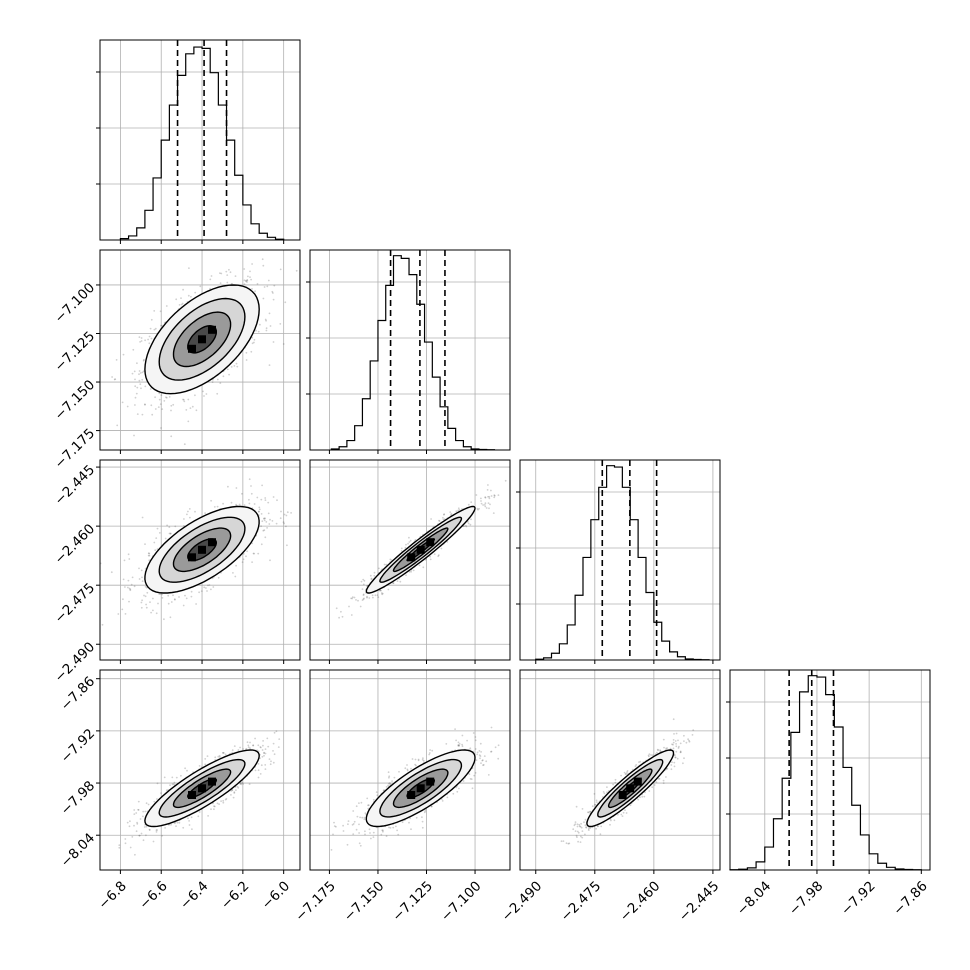 This screenshot has height=970, width=970. I want to click on panel-2-3-frame, so click(620, 770).